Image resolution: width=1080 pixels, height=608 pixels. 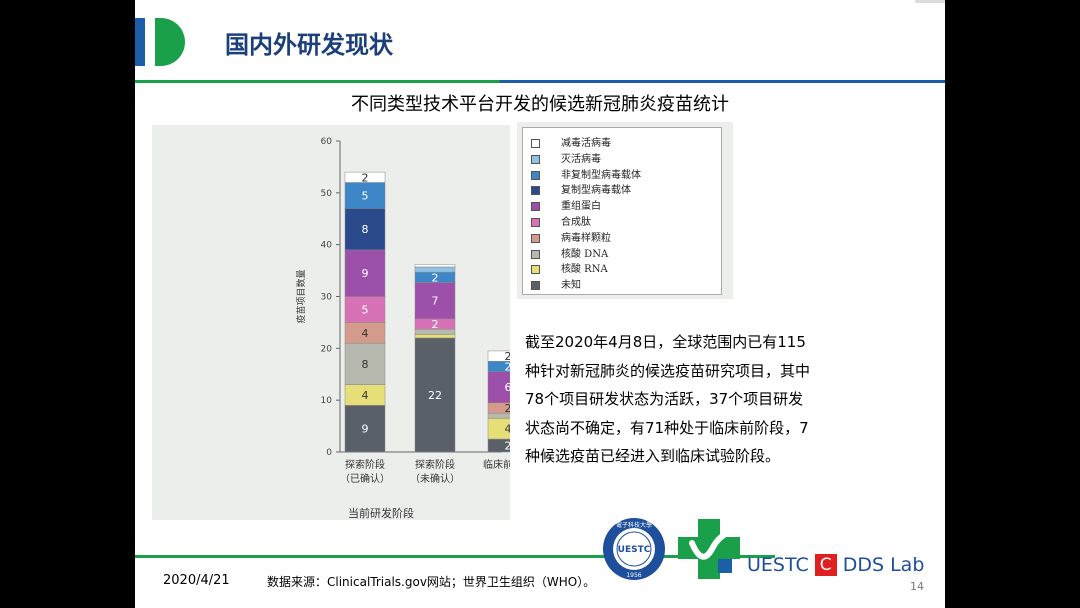 I want to click on x-tick-label: 临床前阶段, so click(x=496, y=464).